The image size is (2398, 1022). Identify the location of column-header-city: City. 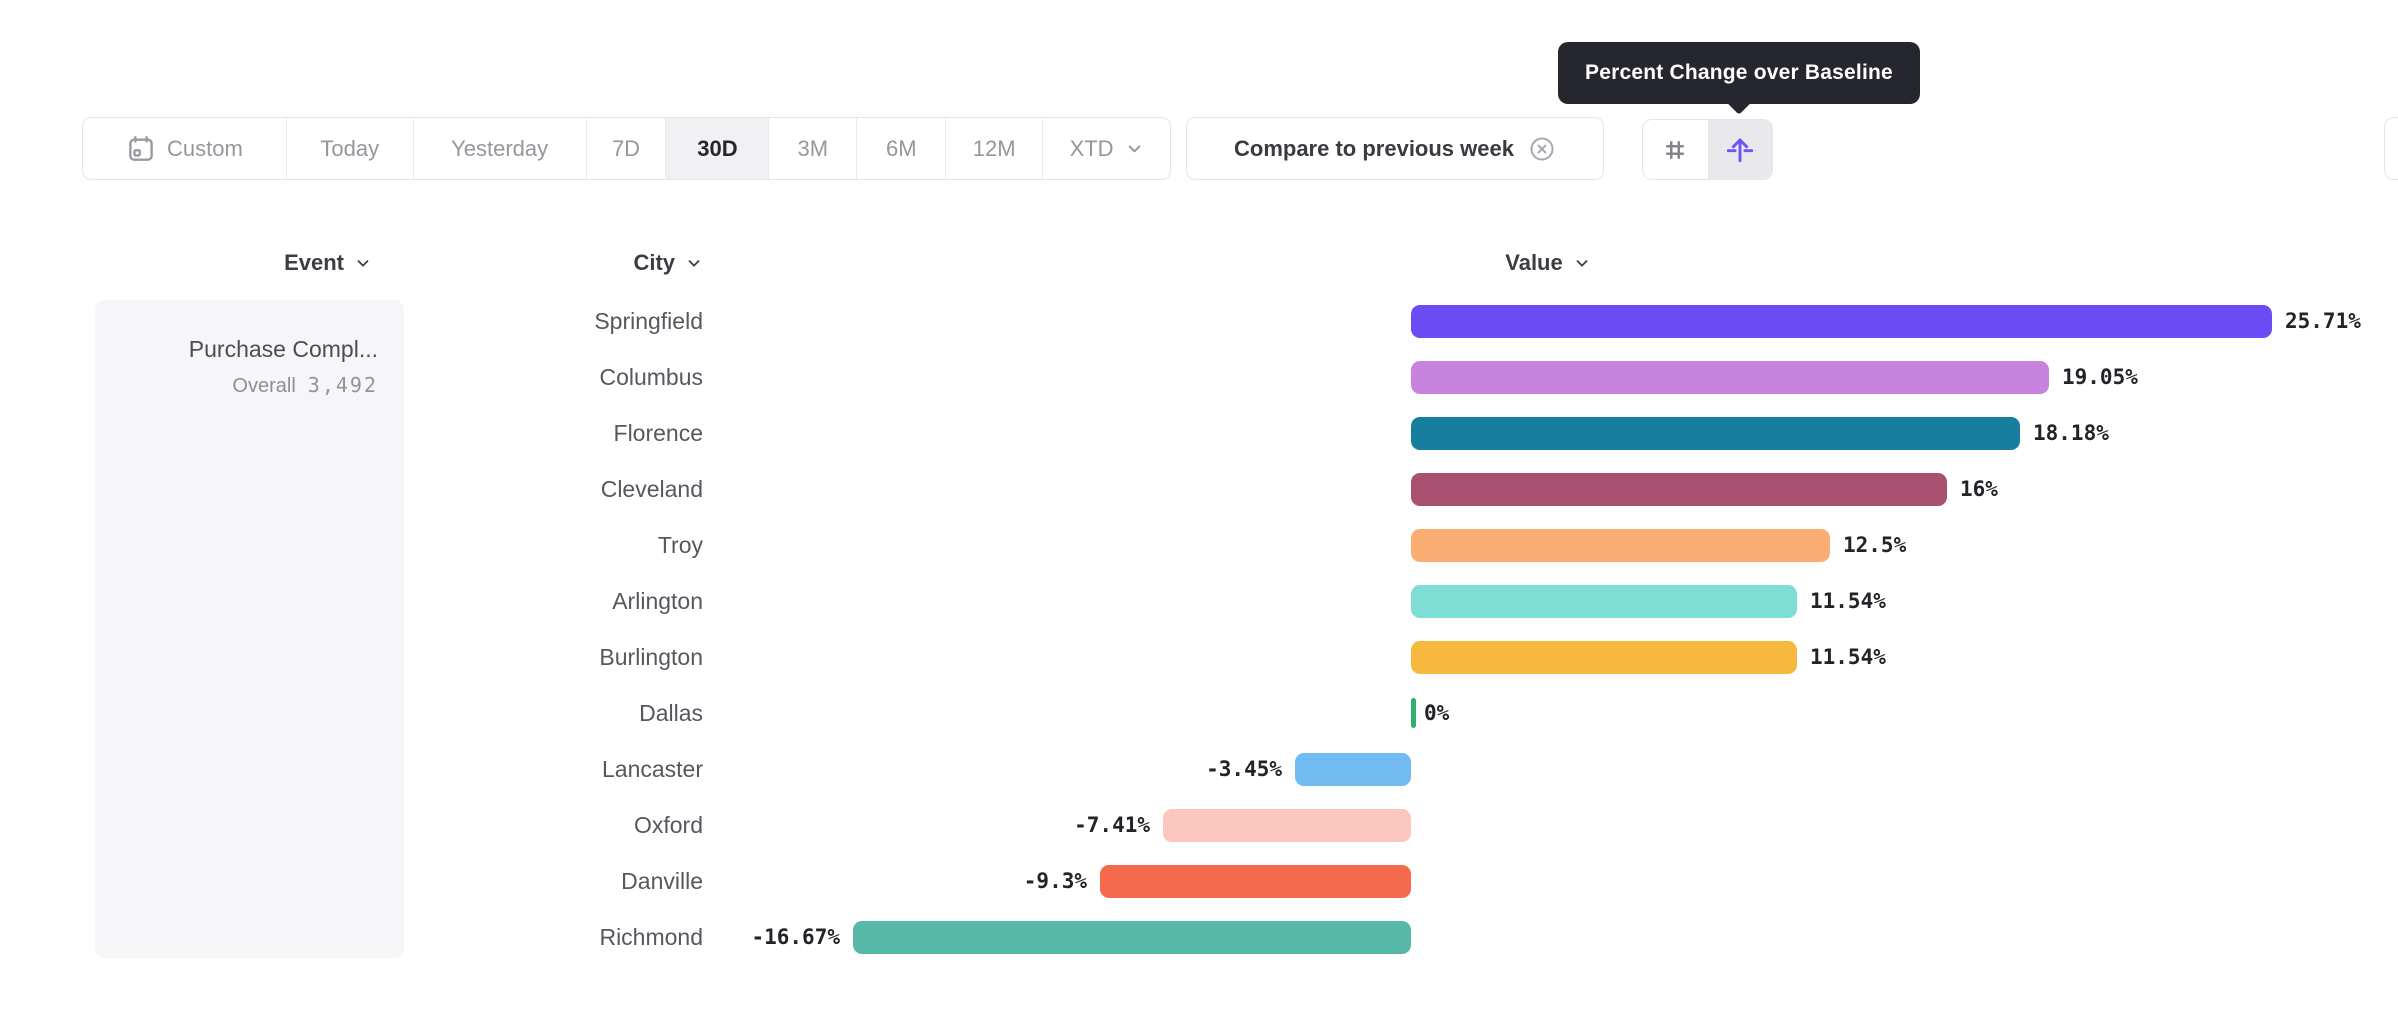
(553, 263).